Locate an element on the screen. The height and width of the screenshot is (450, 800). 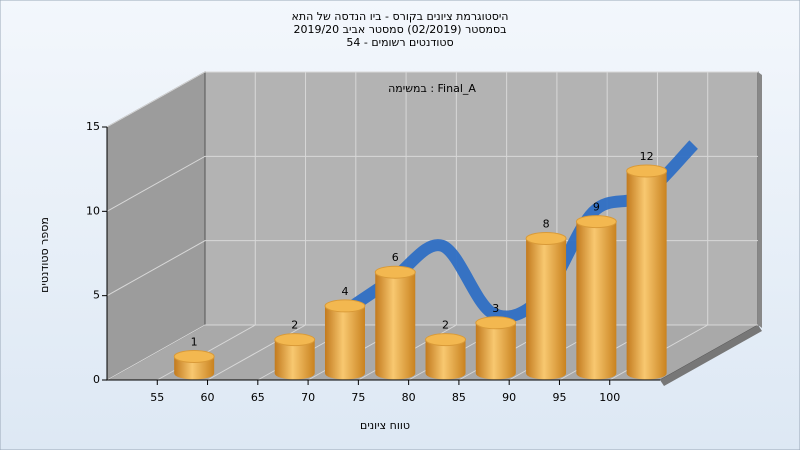
value-label: 8 is located at coordinates (546, 223).